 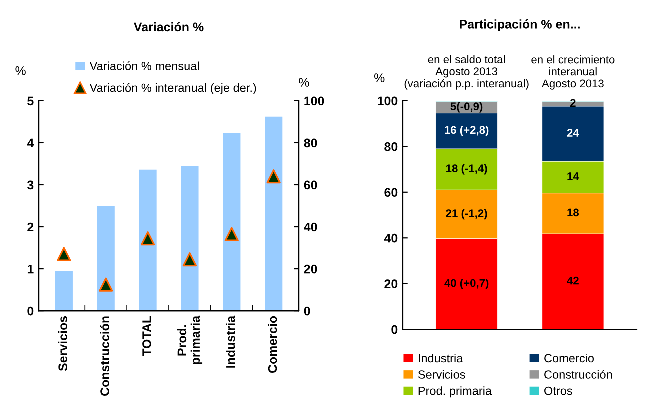 What do you see at coordinates (31, 269) in the screenshot?
I see `y-tick-label: 1` at bounding box center [31, 269].